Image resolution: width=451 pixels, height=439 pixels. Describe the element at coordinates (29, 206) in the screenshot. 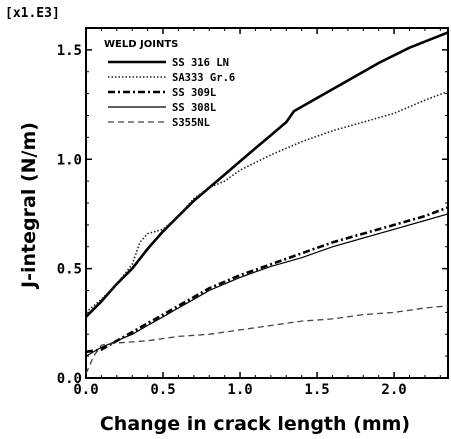

I see `y-axis-label: J-integral (N/m)` at that location.